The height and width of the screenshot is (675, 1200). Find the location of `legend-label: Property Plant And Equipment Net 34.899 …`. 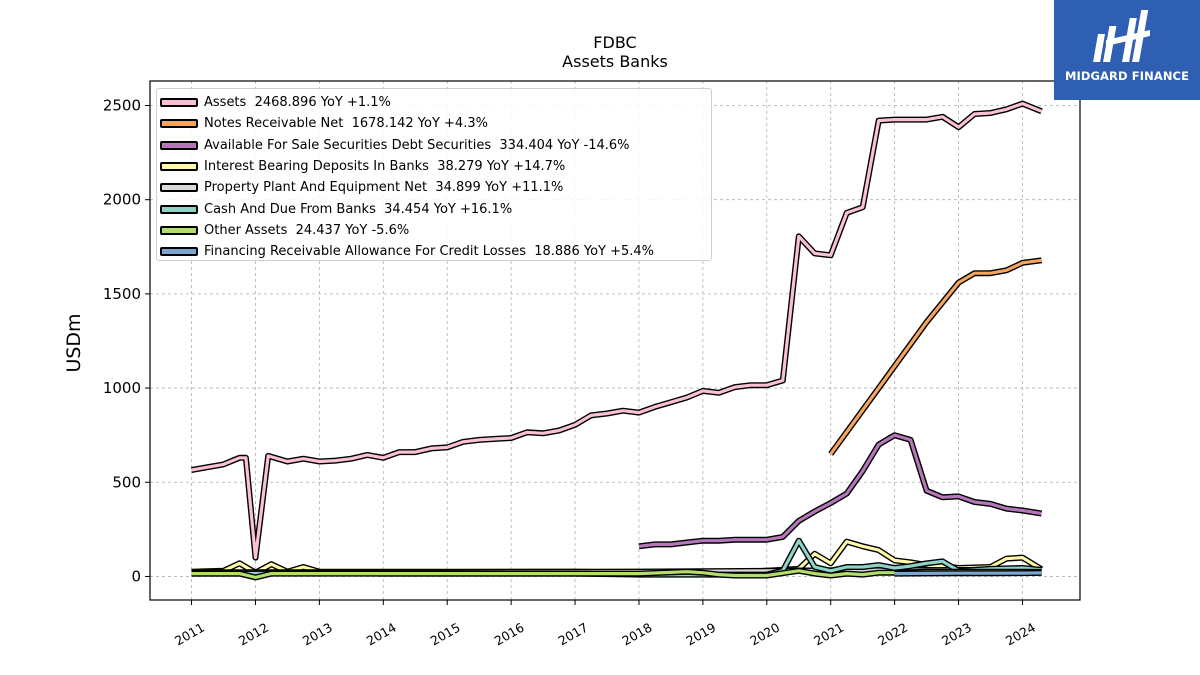

legend-label: Property Plant And Equipment Net 34.899 … is located at coordinates (384, 188).